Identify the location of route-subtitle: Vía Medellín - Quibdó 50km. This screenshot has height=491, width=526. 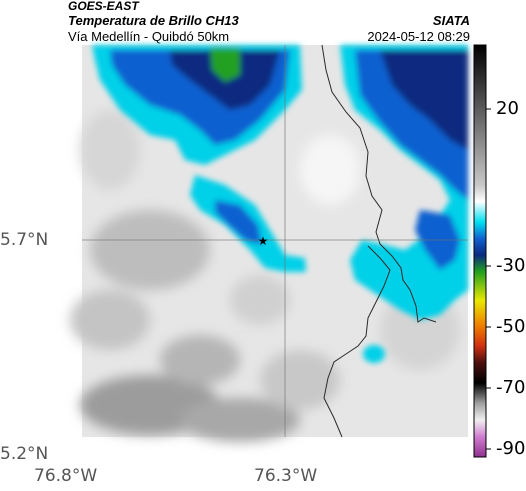
(149, 36).